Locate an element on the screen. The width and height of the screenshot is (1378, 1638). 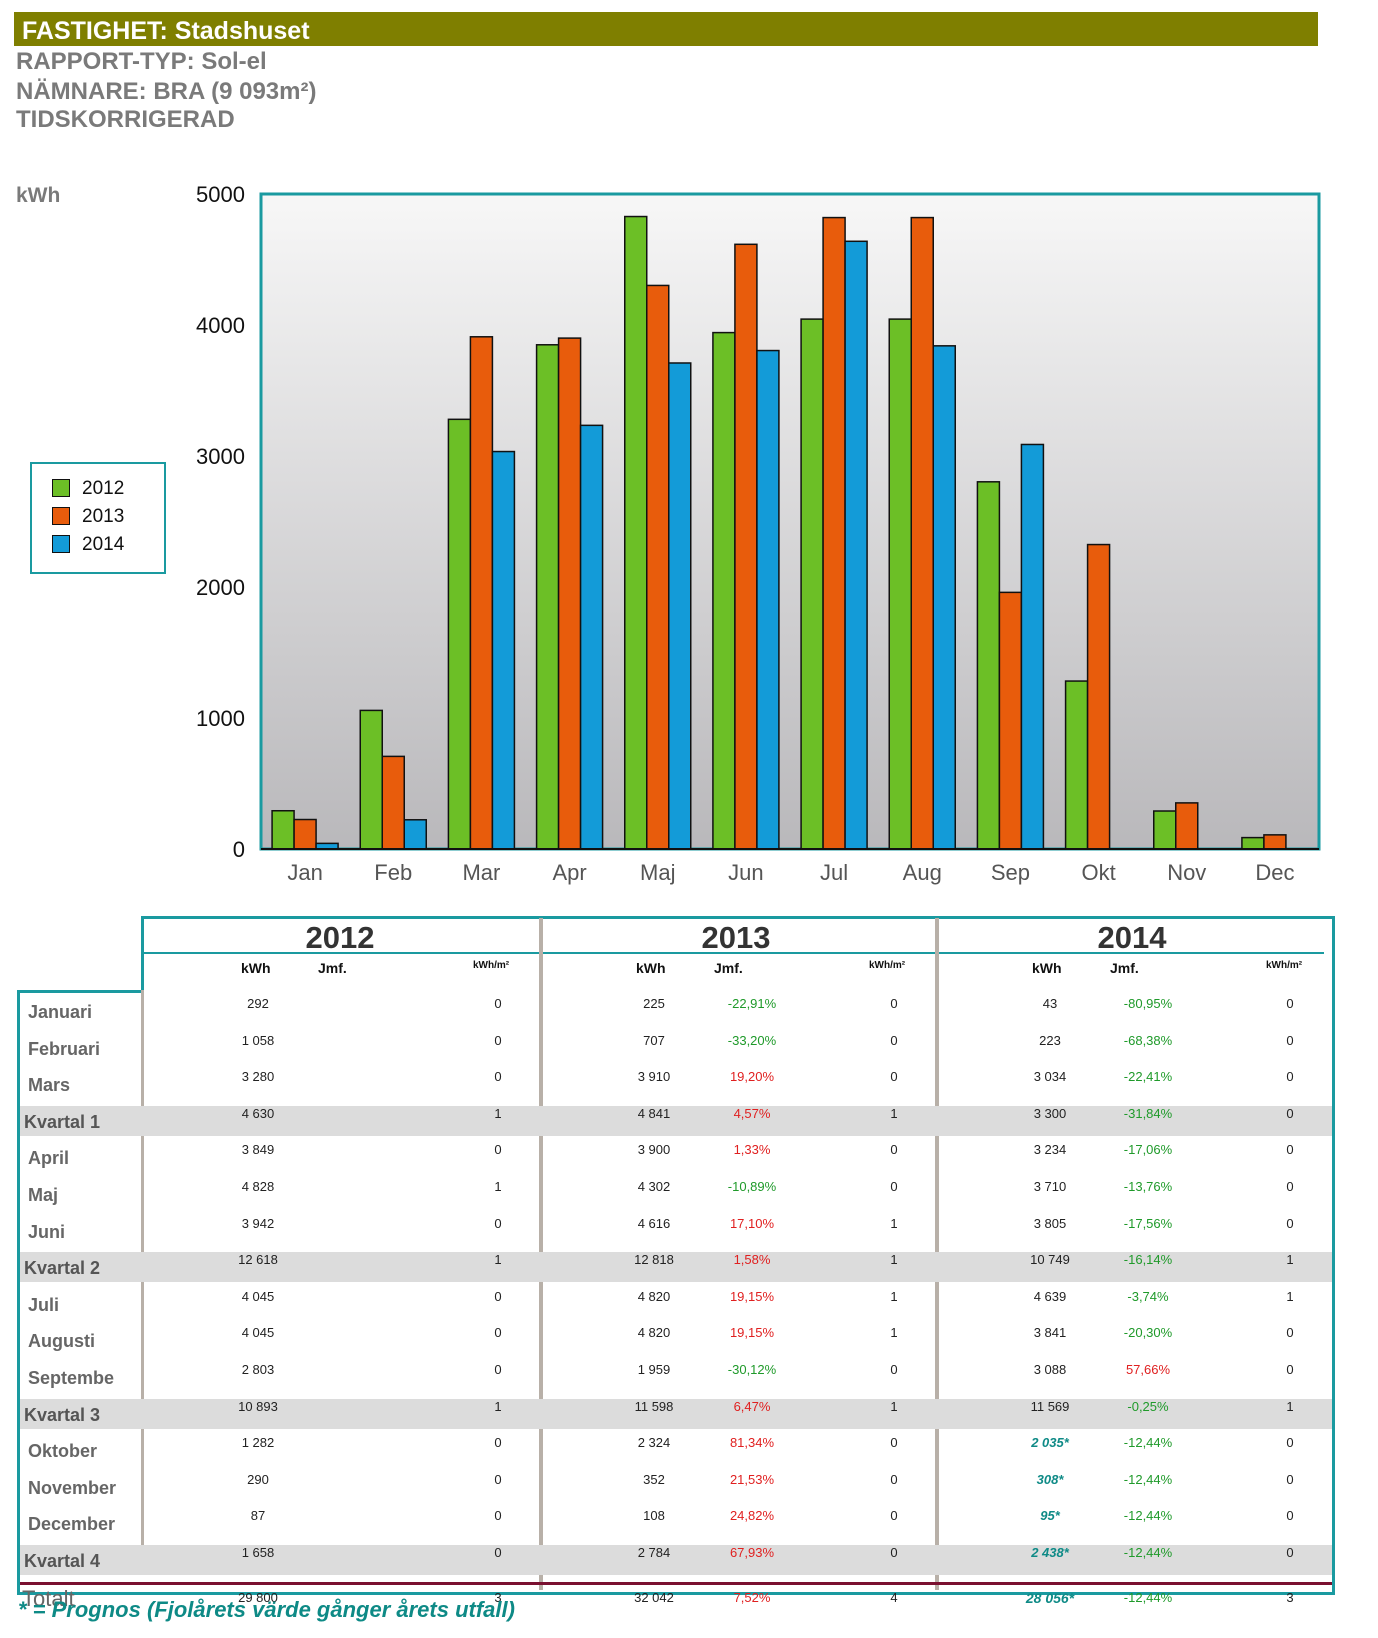
x-tick-label: Sep is located at coordinates (1010, 872).